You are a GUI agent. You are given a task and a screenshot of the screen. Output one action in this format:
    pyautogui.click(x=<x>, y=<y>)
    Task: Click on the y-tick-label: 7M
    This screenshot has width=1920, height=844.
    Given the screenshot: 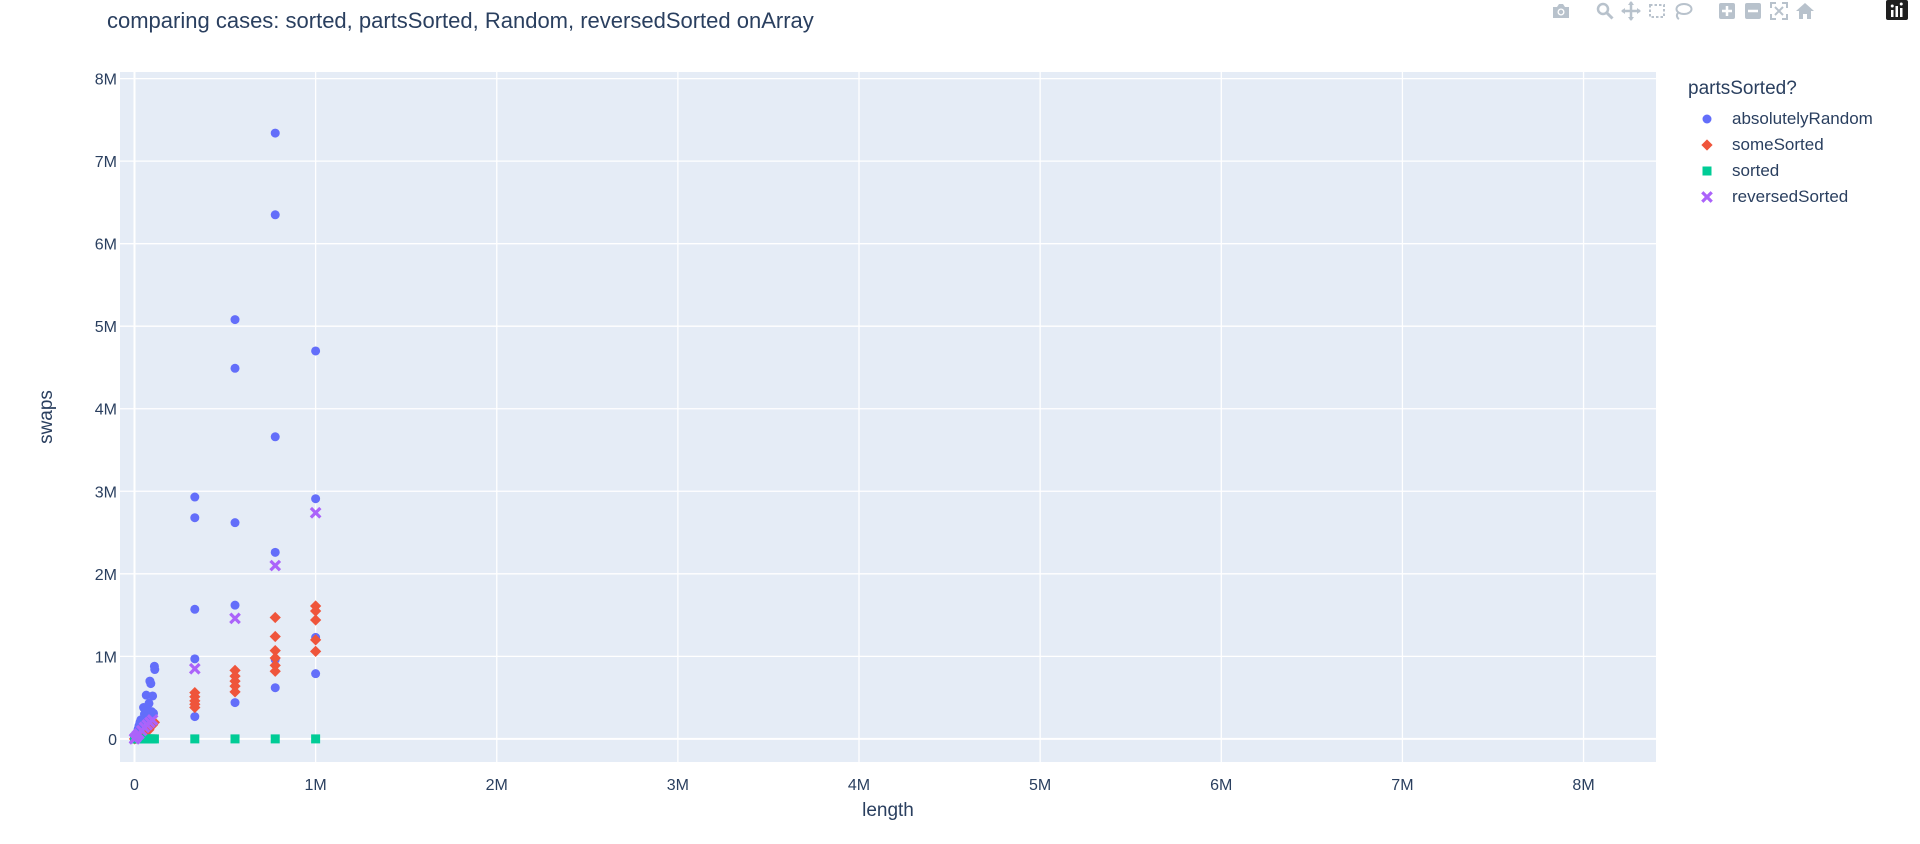 What is the action you would take?
    pyautogui.click(x=106, y=162)
    